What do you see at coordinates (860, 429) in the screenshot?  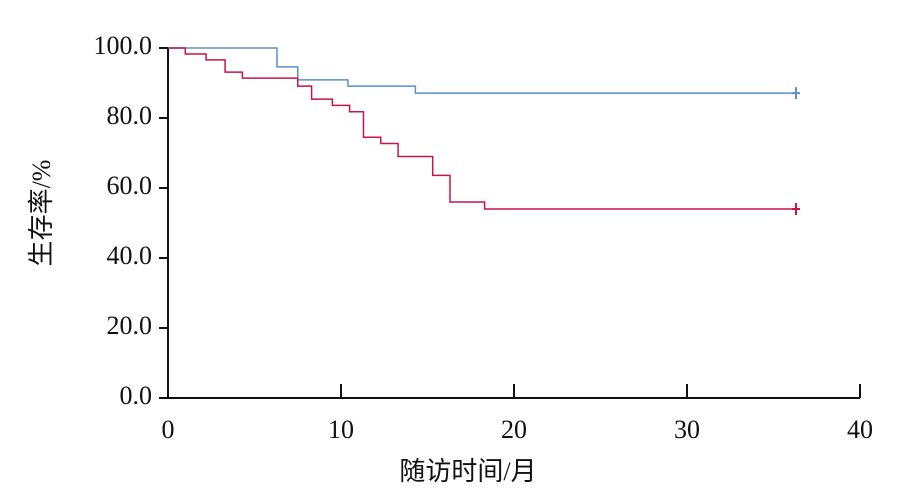 I see `x-tick-label: 40` at bounding box center [860, 429].